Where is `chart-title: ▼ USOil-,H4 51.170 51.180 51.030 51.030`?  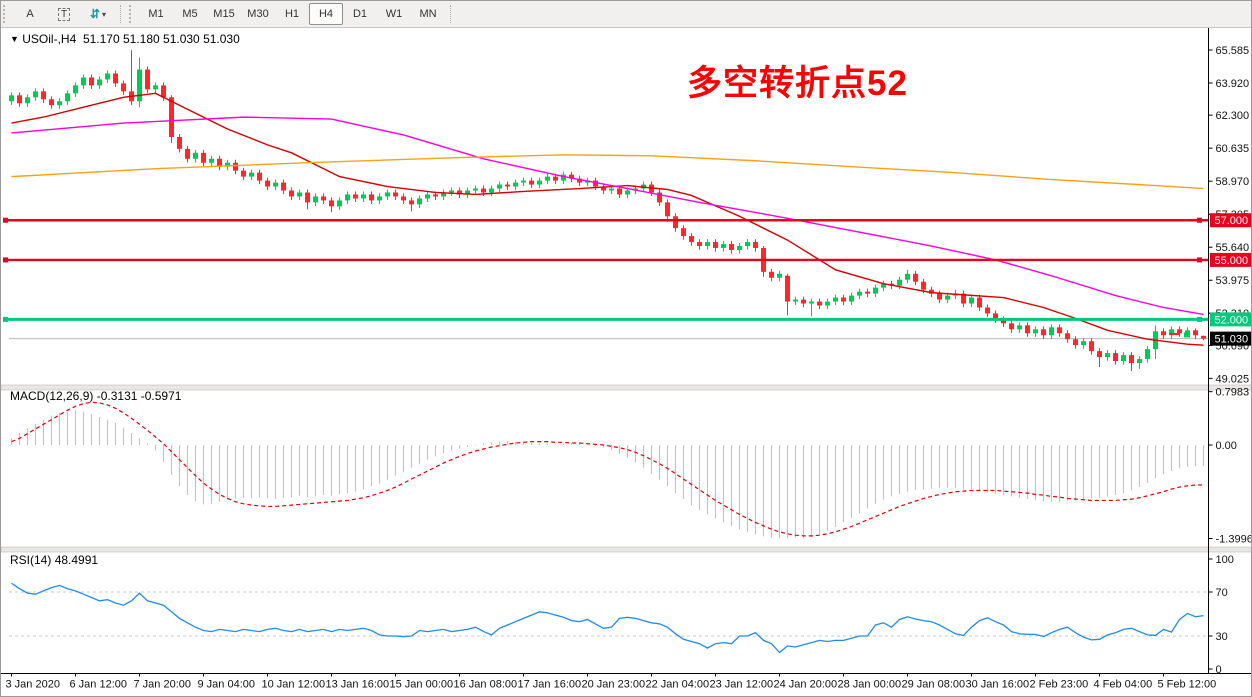
chart-title: ▼ USOil-,H4 51.170 51.180 51.030 51.030 is located at coordinates (125, 39).